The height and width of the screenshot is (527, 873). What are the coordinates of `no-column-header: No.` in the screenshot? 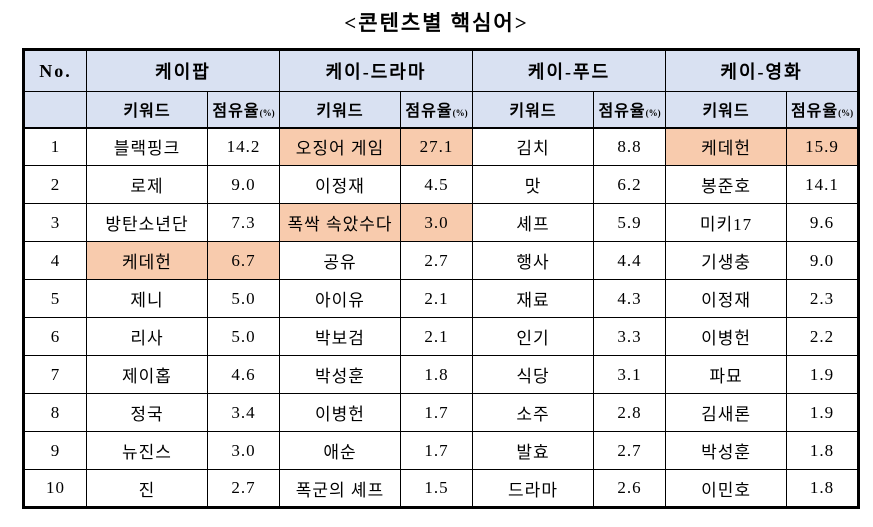 It's located at (55, 70).